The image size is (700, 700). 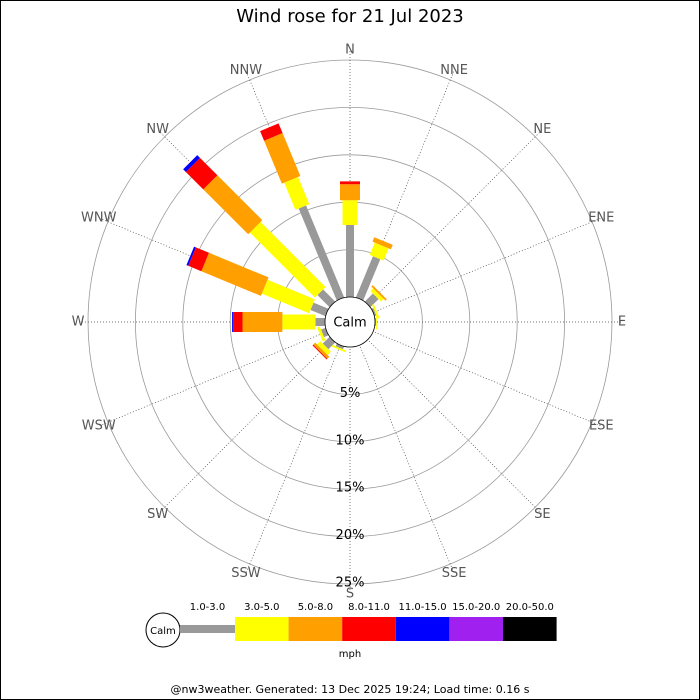 I want to click on direction-label: SW, so click(x=157, y=514).